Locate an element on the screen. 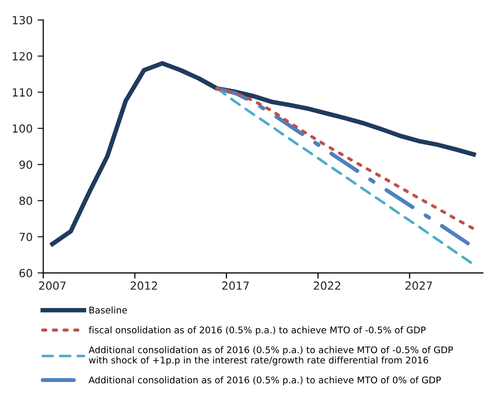 The height and width of the screenshot is (416, 503). x-tick-label: 2012 is located at coordinates (144, 285).